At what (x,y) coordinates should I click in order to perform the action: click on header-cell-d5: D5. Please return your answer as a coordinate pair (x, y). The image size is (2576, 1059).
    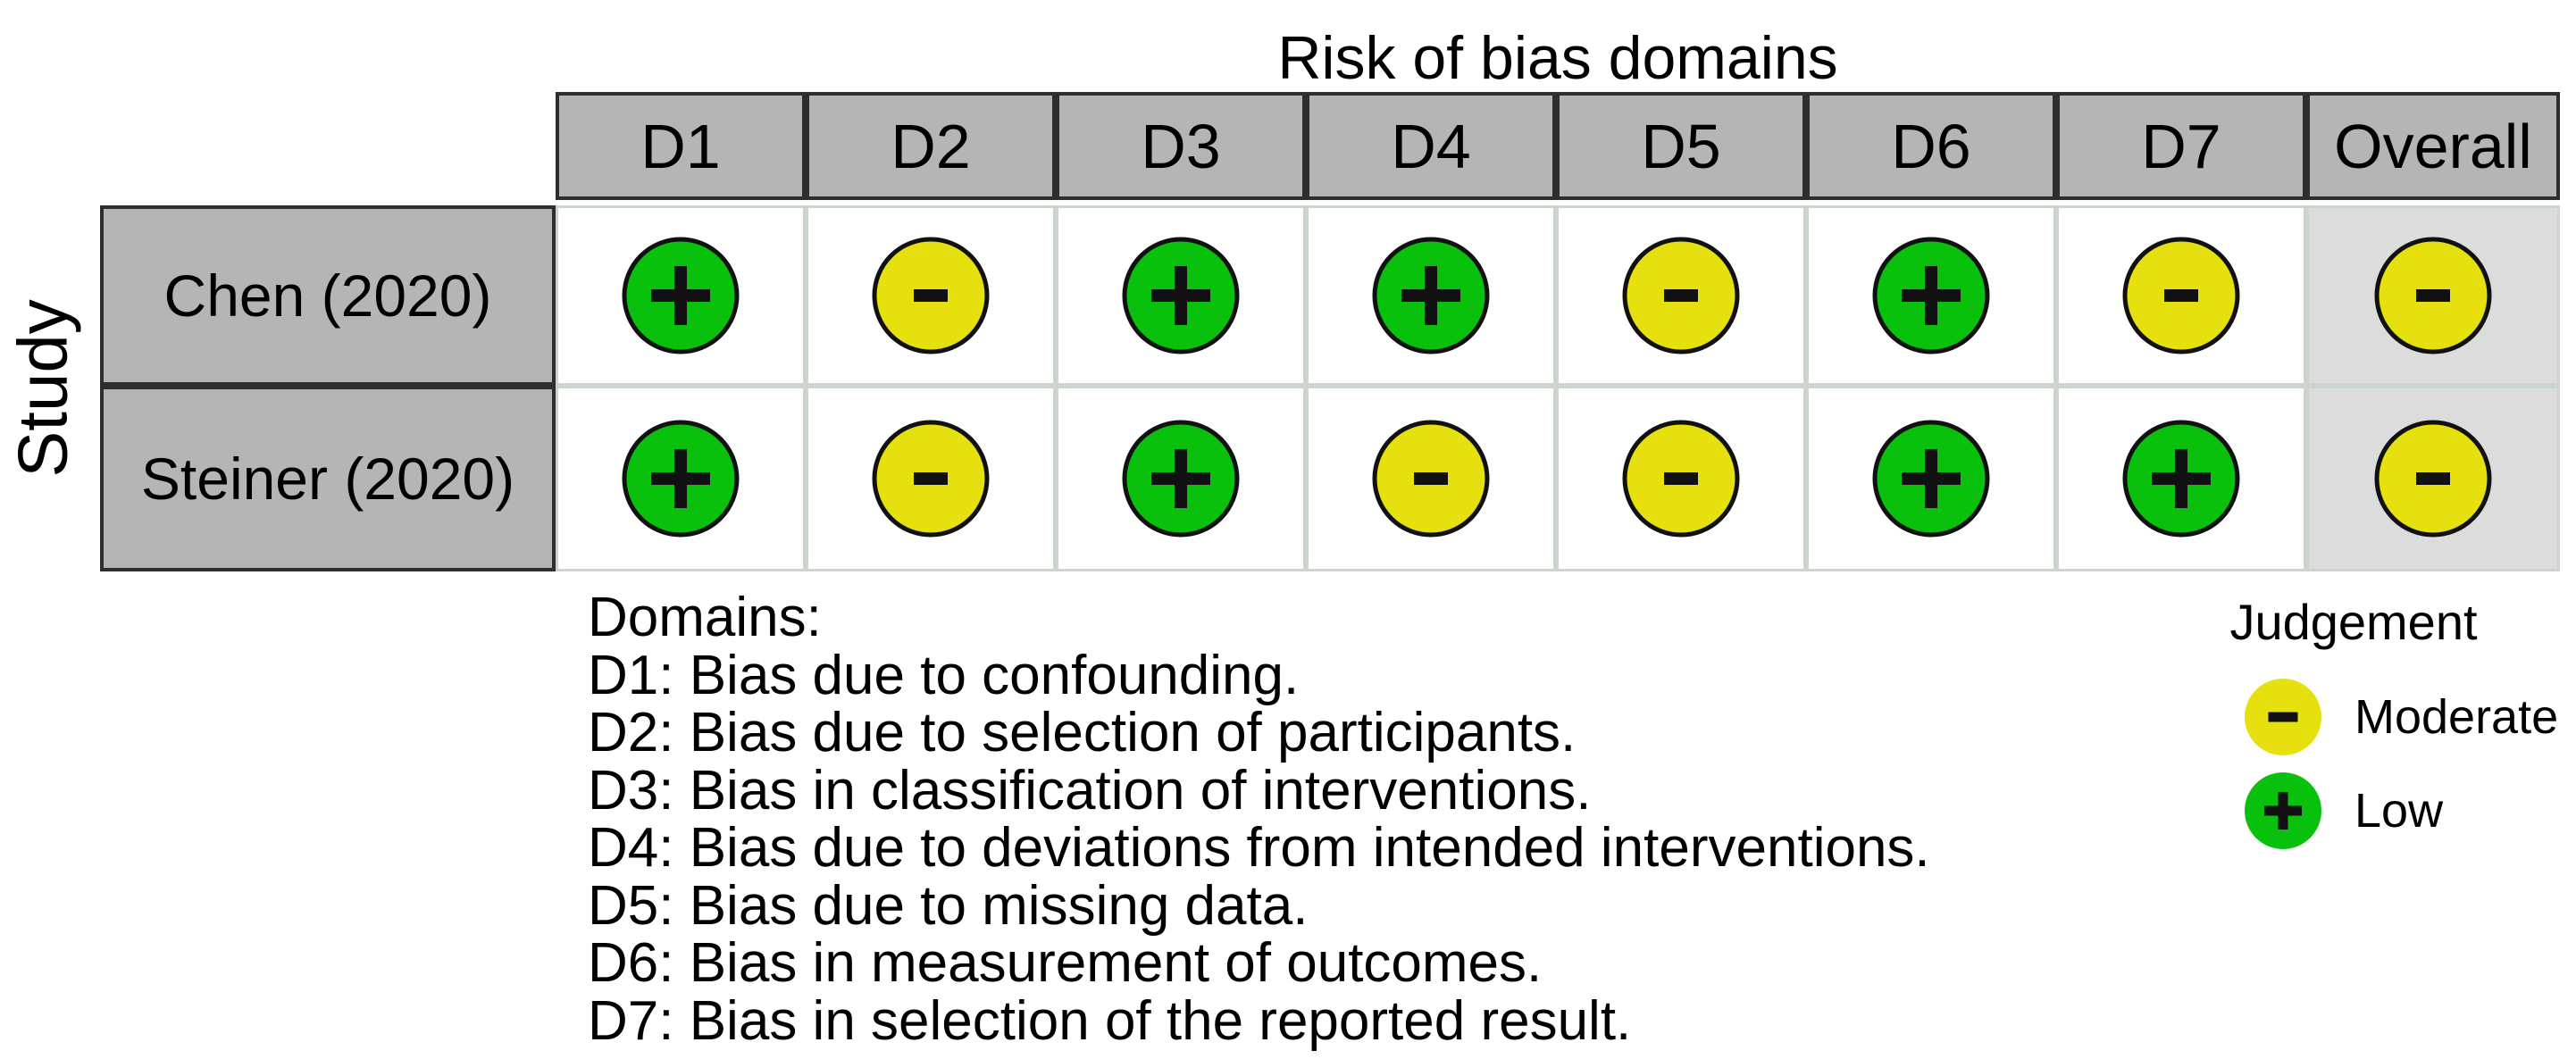
    Looking at the image, I should click on (1681, 146).